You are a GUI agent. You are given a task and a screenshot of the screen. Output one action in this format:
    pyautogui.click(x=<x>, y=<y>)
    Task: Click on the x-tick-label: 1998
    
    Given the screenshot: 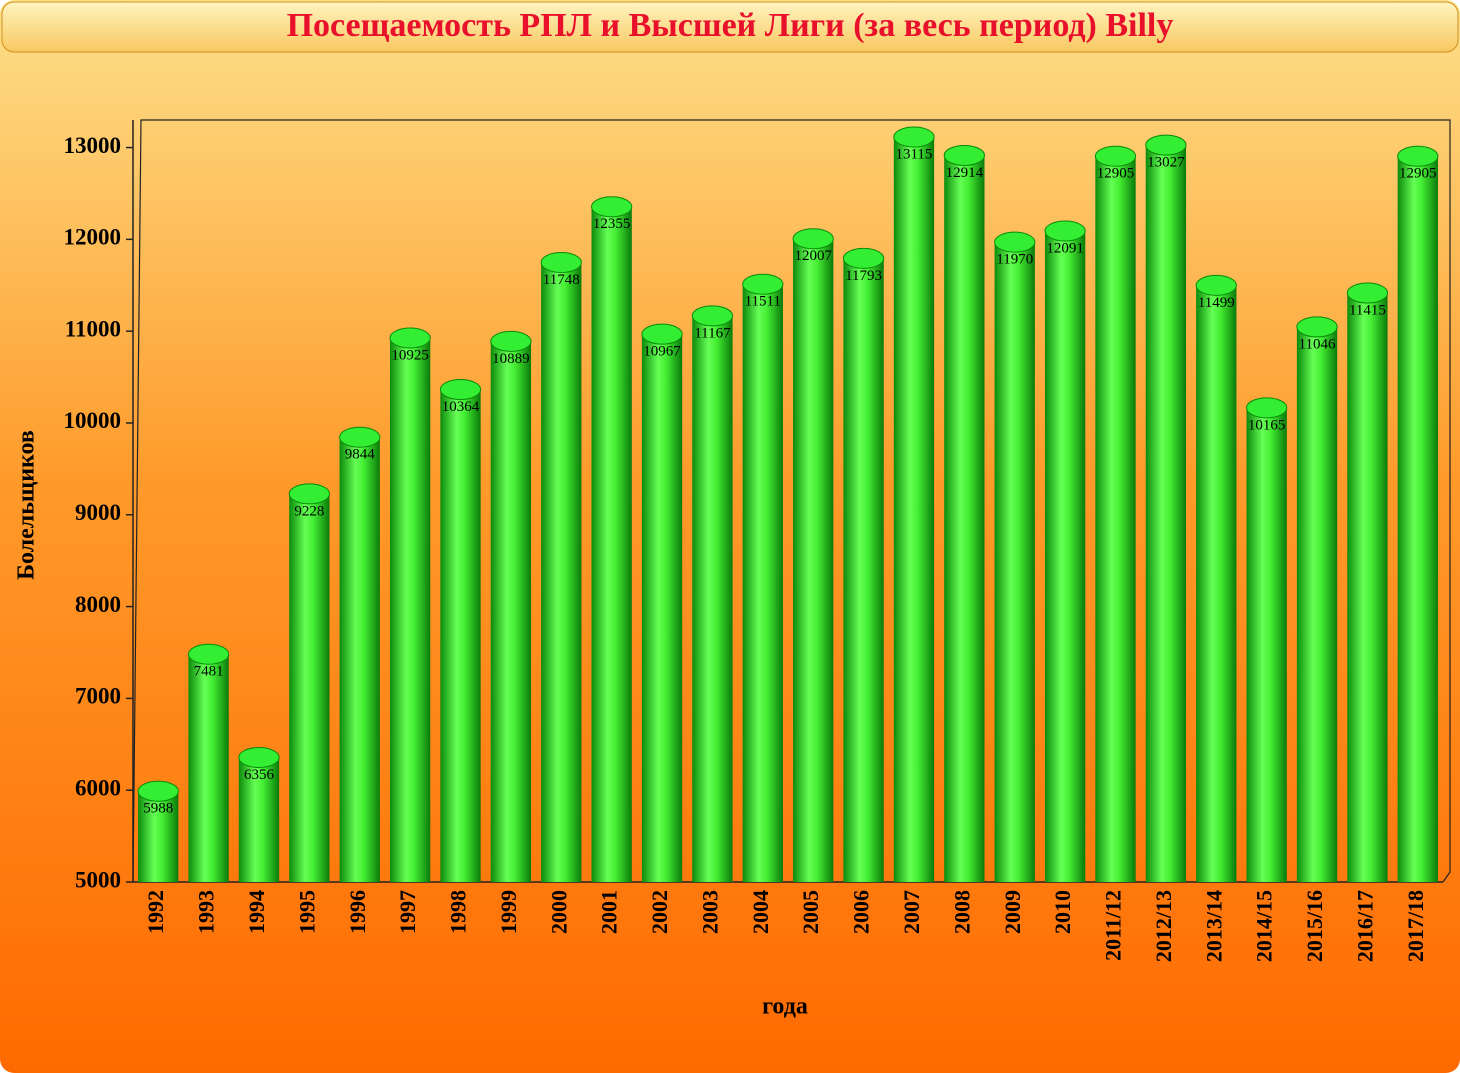 What is the action you would take?
    pyautogui.click(x=458, y=912)
    